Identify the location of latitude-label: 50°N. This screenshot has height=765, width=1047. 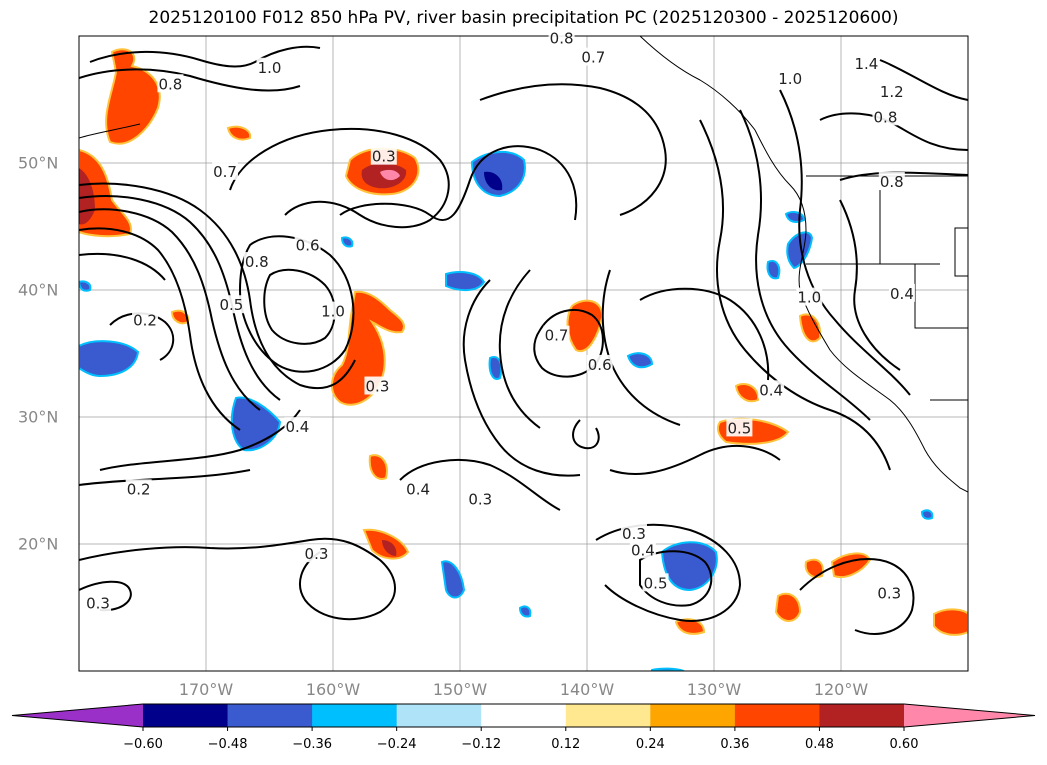
(38, 163).